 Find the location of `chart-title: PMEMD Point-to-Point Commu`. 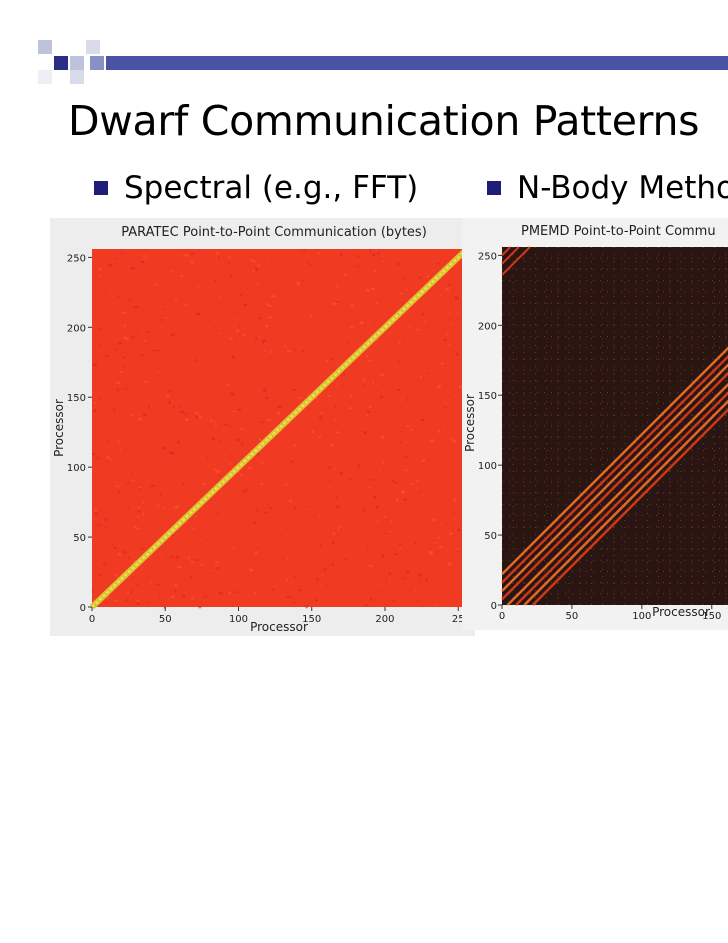

chart-title: PMEMD Point-to-Point Commu is located at coordinates (618, 231).